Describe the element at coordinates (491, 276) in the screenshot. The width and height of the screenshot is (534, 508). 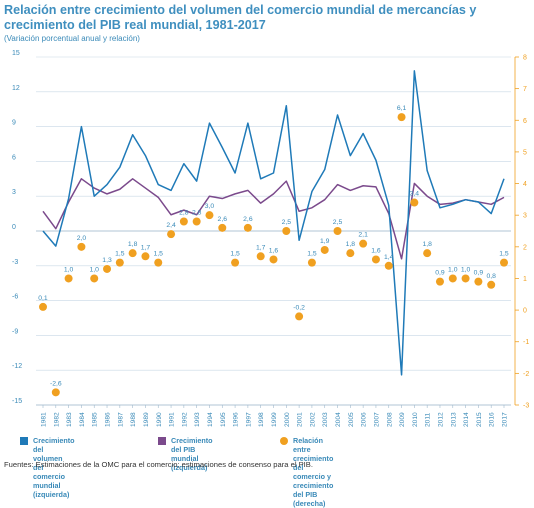
I see `ratio-data-label: 0,8` at that location.